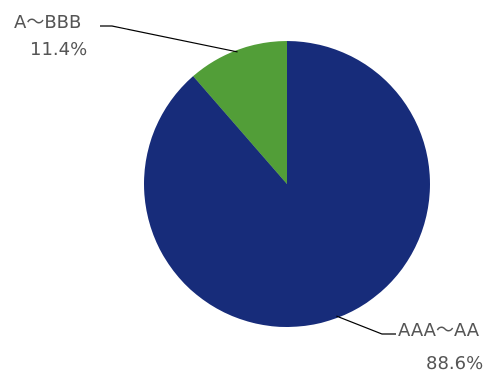  Describe the element at coordinates (59, 49) in the screenshot. I see `slice-percent-label: 11.4%` at that location.